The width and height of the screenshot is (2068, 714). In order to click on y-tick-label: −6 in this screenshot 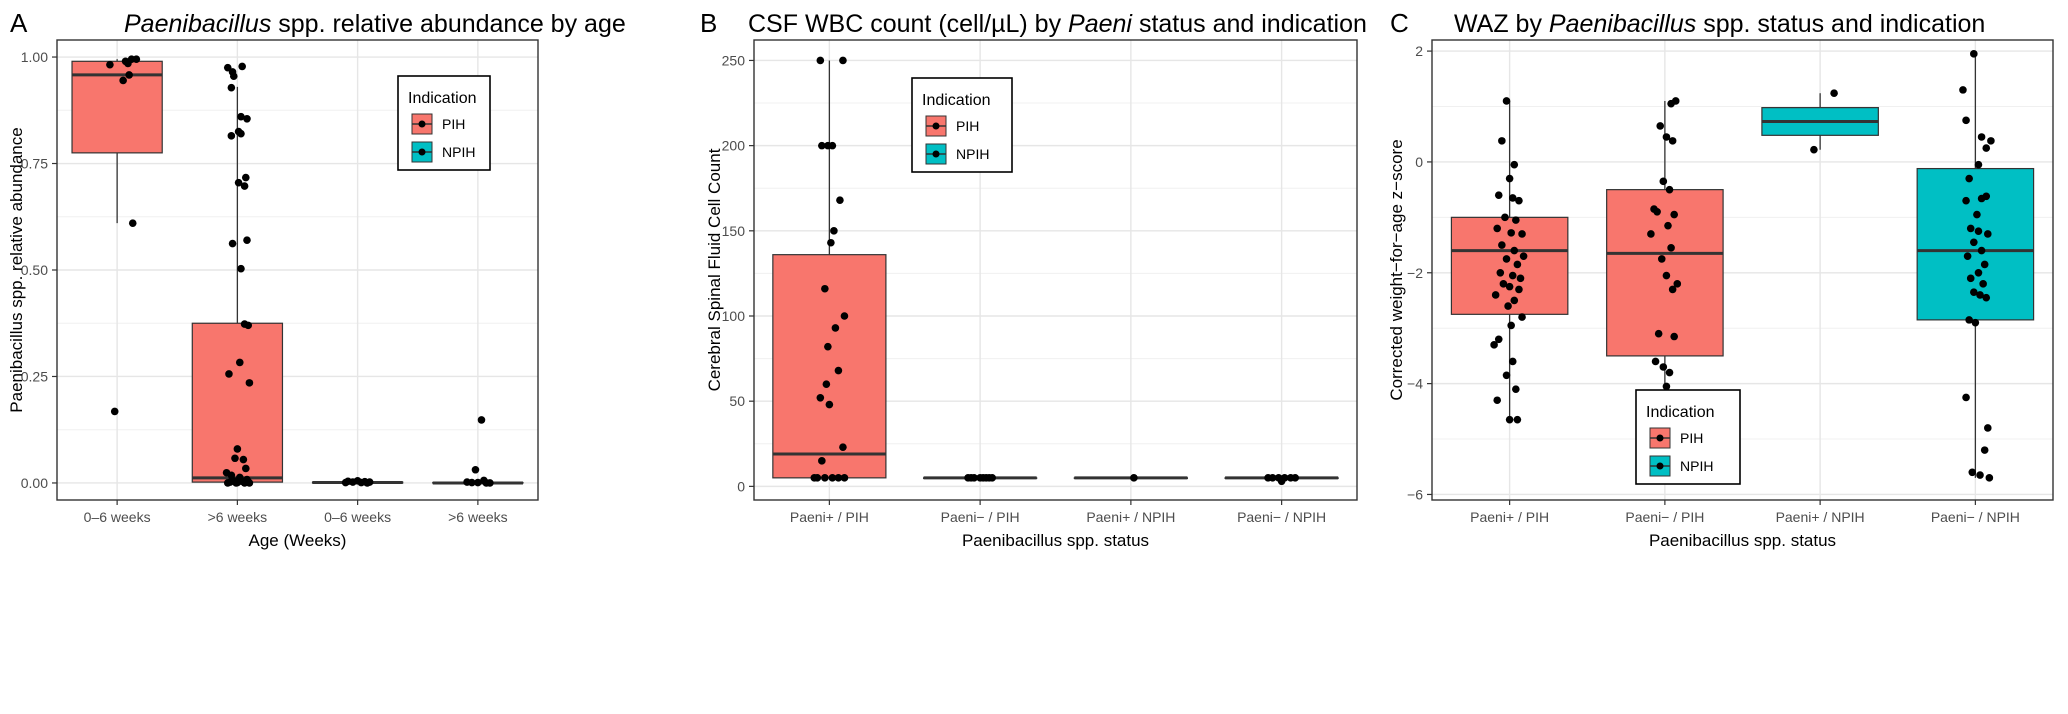, I will do `click(1415, 494)`.